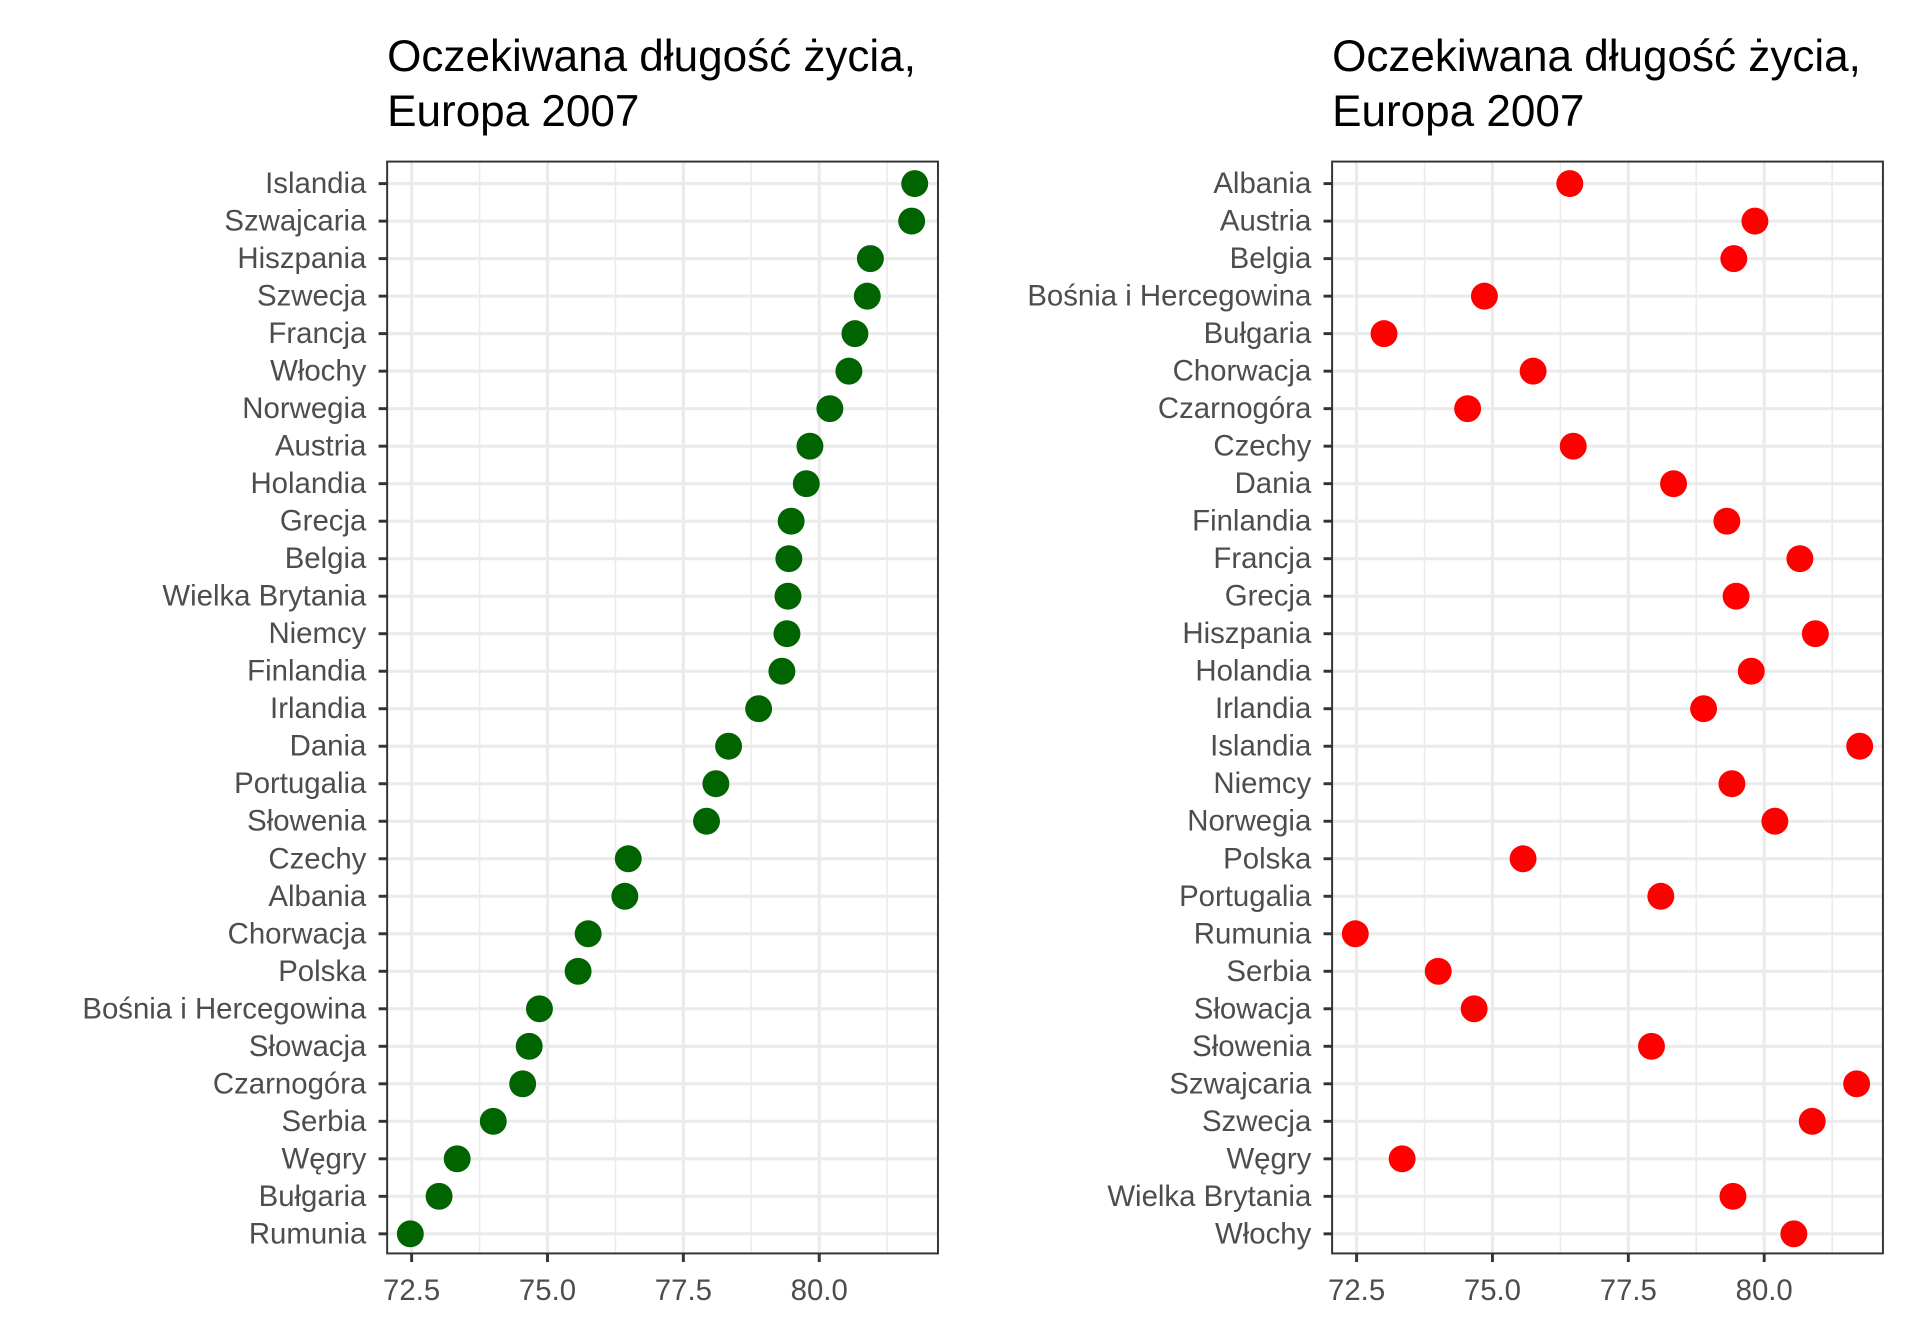 The width and height of the screenshot is (1920, 1344). I want to click on y-tick-label: Szwecja, so click(312, 296).